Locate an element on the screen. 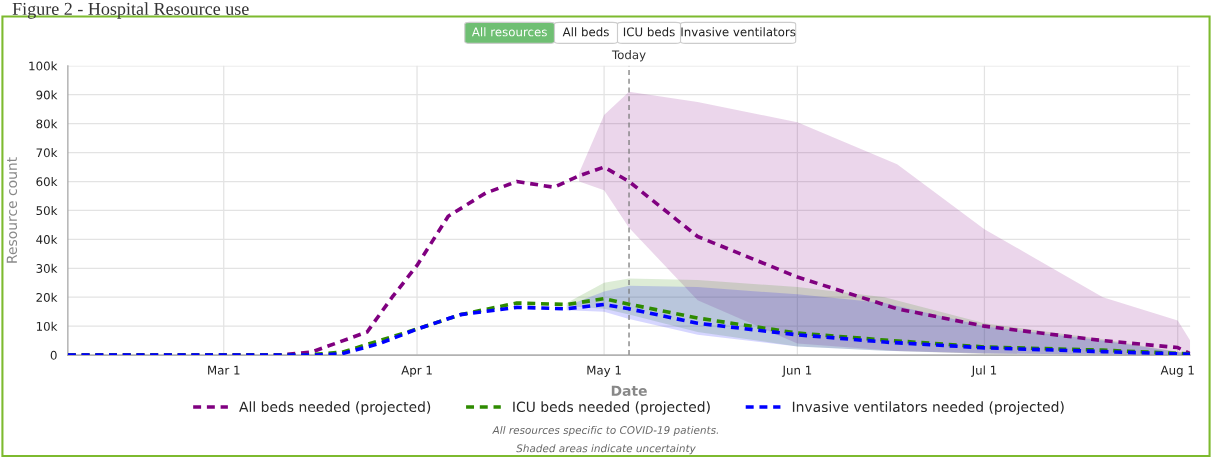 The height and width of the screenshot is (457, 1212). text: ICU beds is located at coordinates (649, 32).